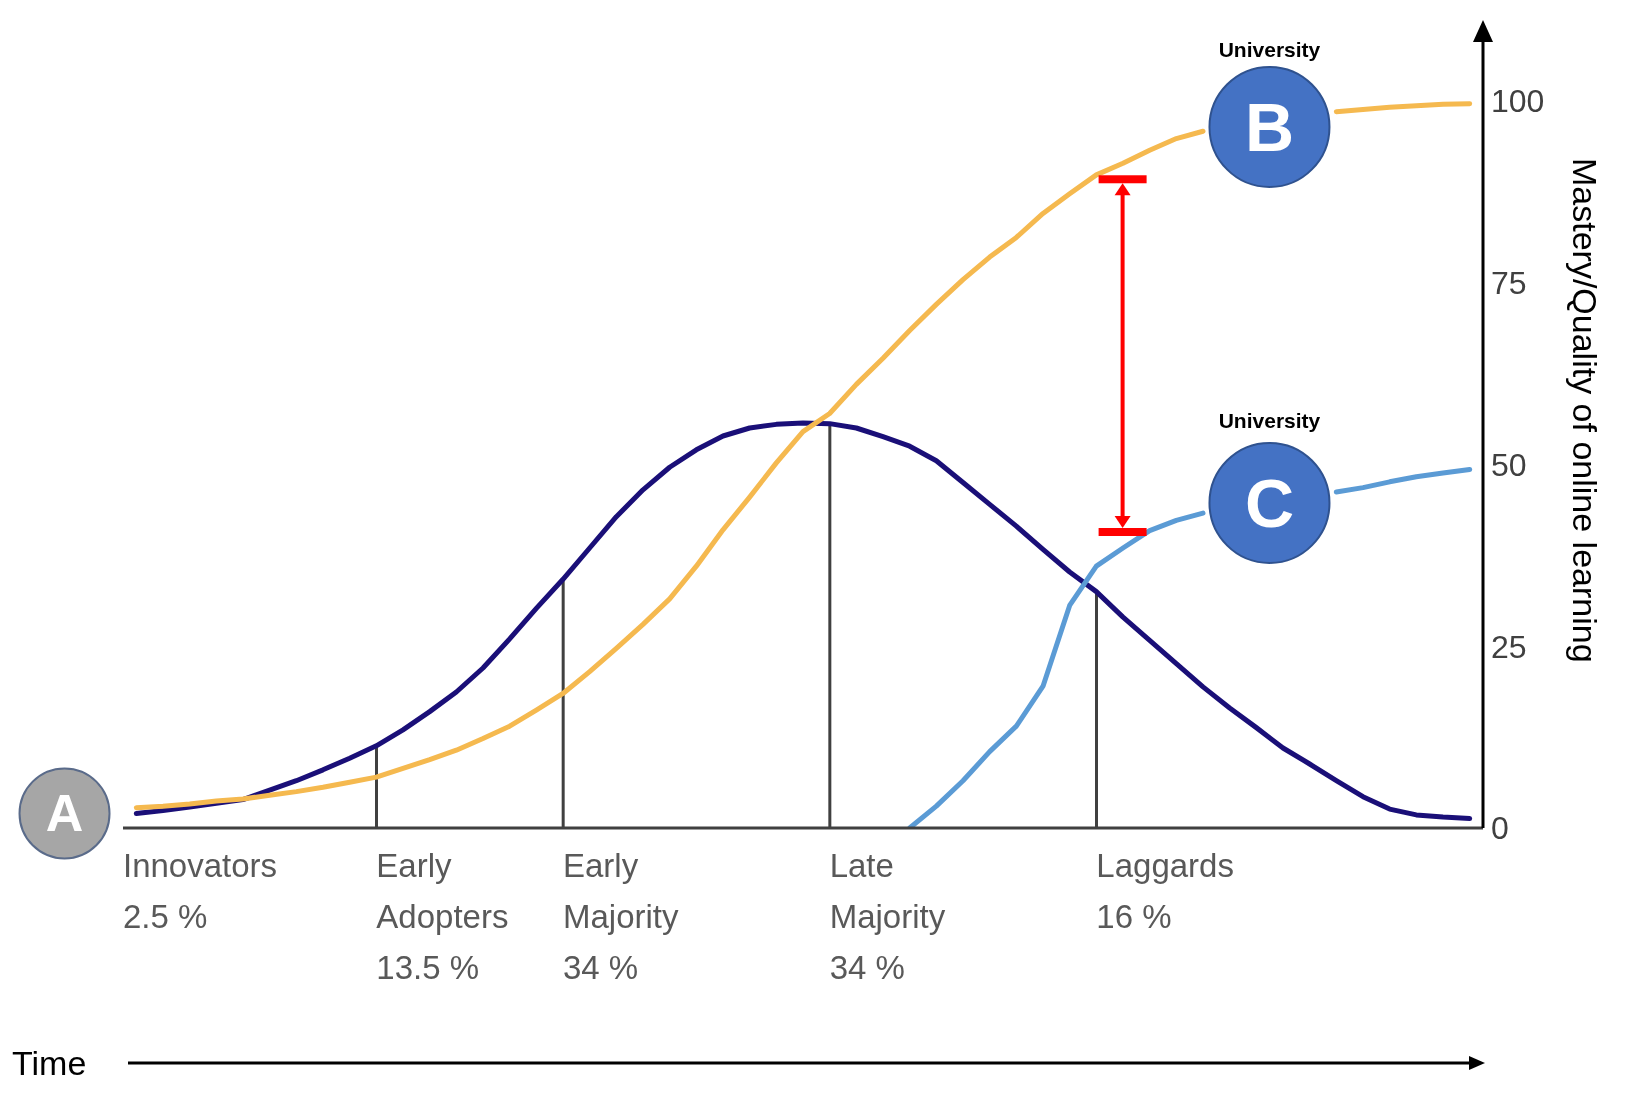  Describe the element at coordinates (442, 917) in the screenshot. I see `text: Early Adopters 13.5 %` at that location.